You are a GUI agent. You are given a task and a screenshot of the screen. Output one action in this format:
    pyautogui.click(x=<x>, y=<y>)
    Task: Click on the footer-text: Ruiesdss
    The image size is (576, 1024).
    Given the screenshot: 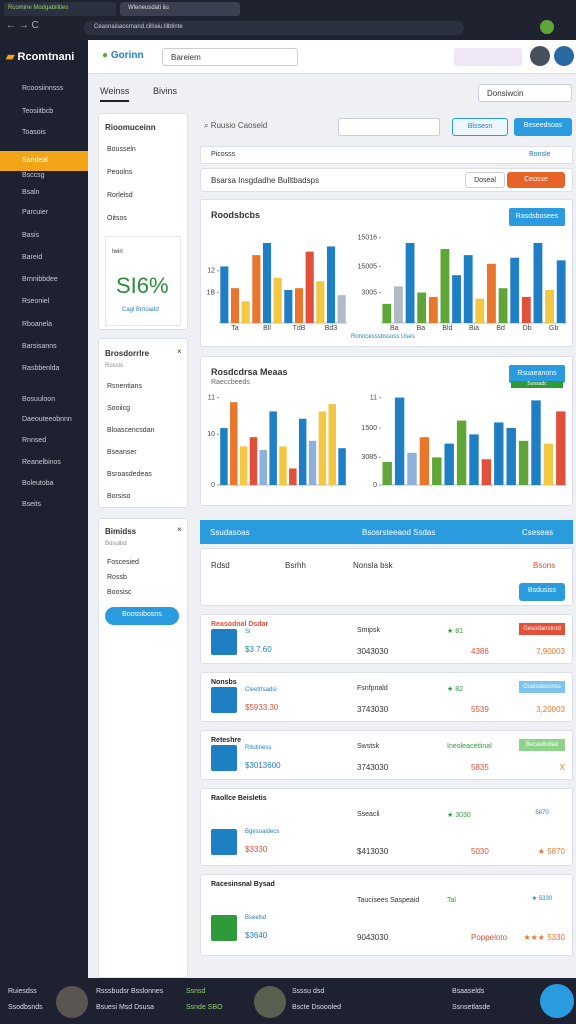 What is the action you would take?
    pyautogui.click(x=22, y=991)
    